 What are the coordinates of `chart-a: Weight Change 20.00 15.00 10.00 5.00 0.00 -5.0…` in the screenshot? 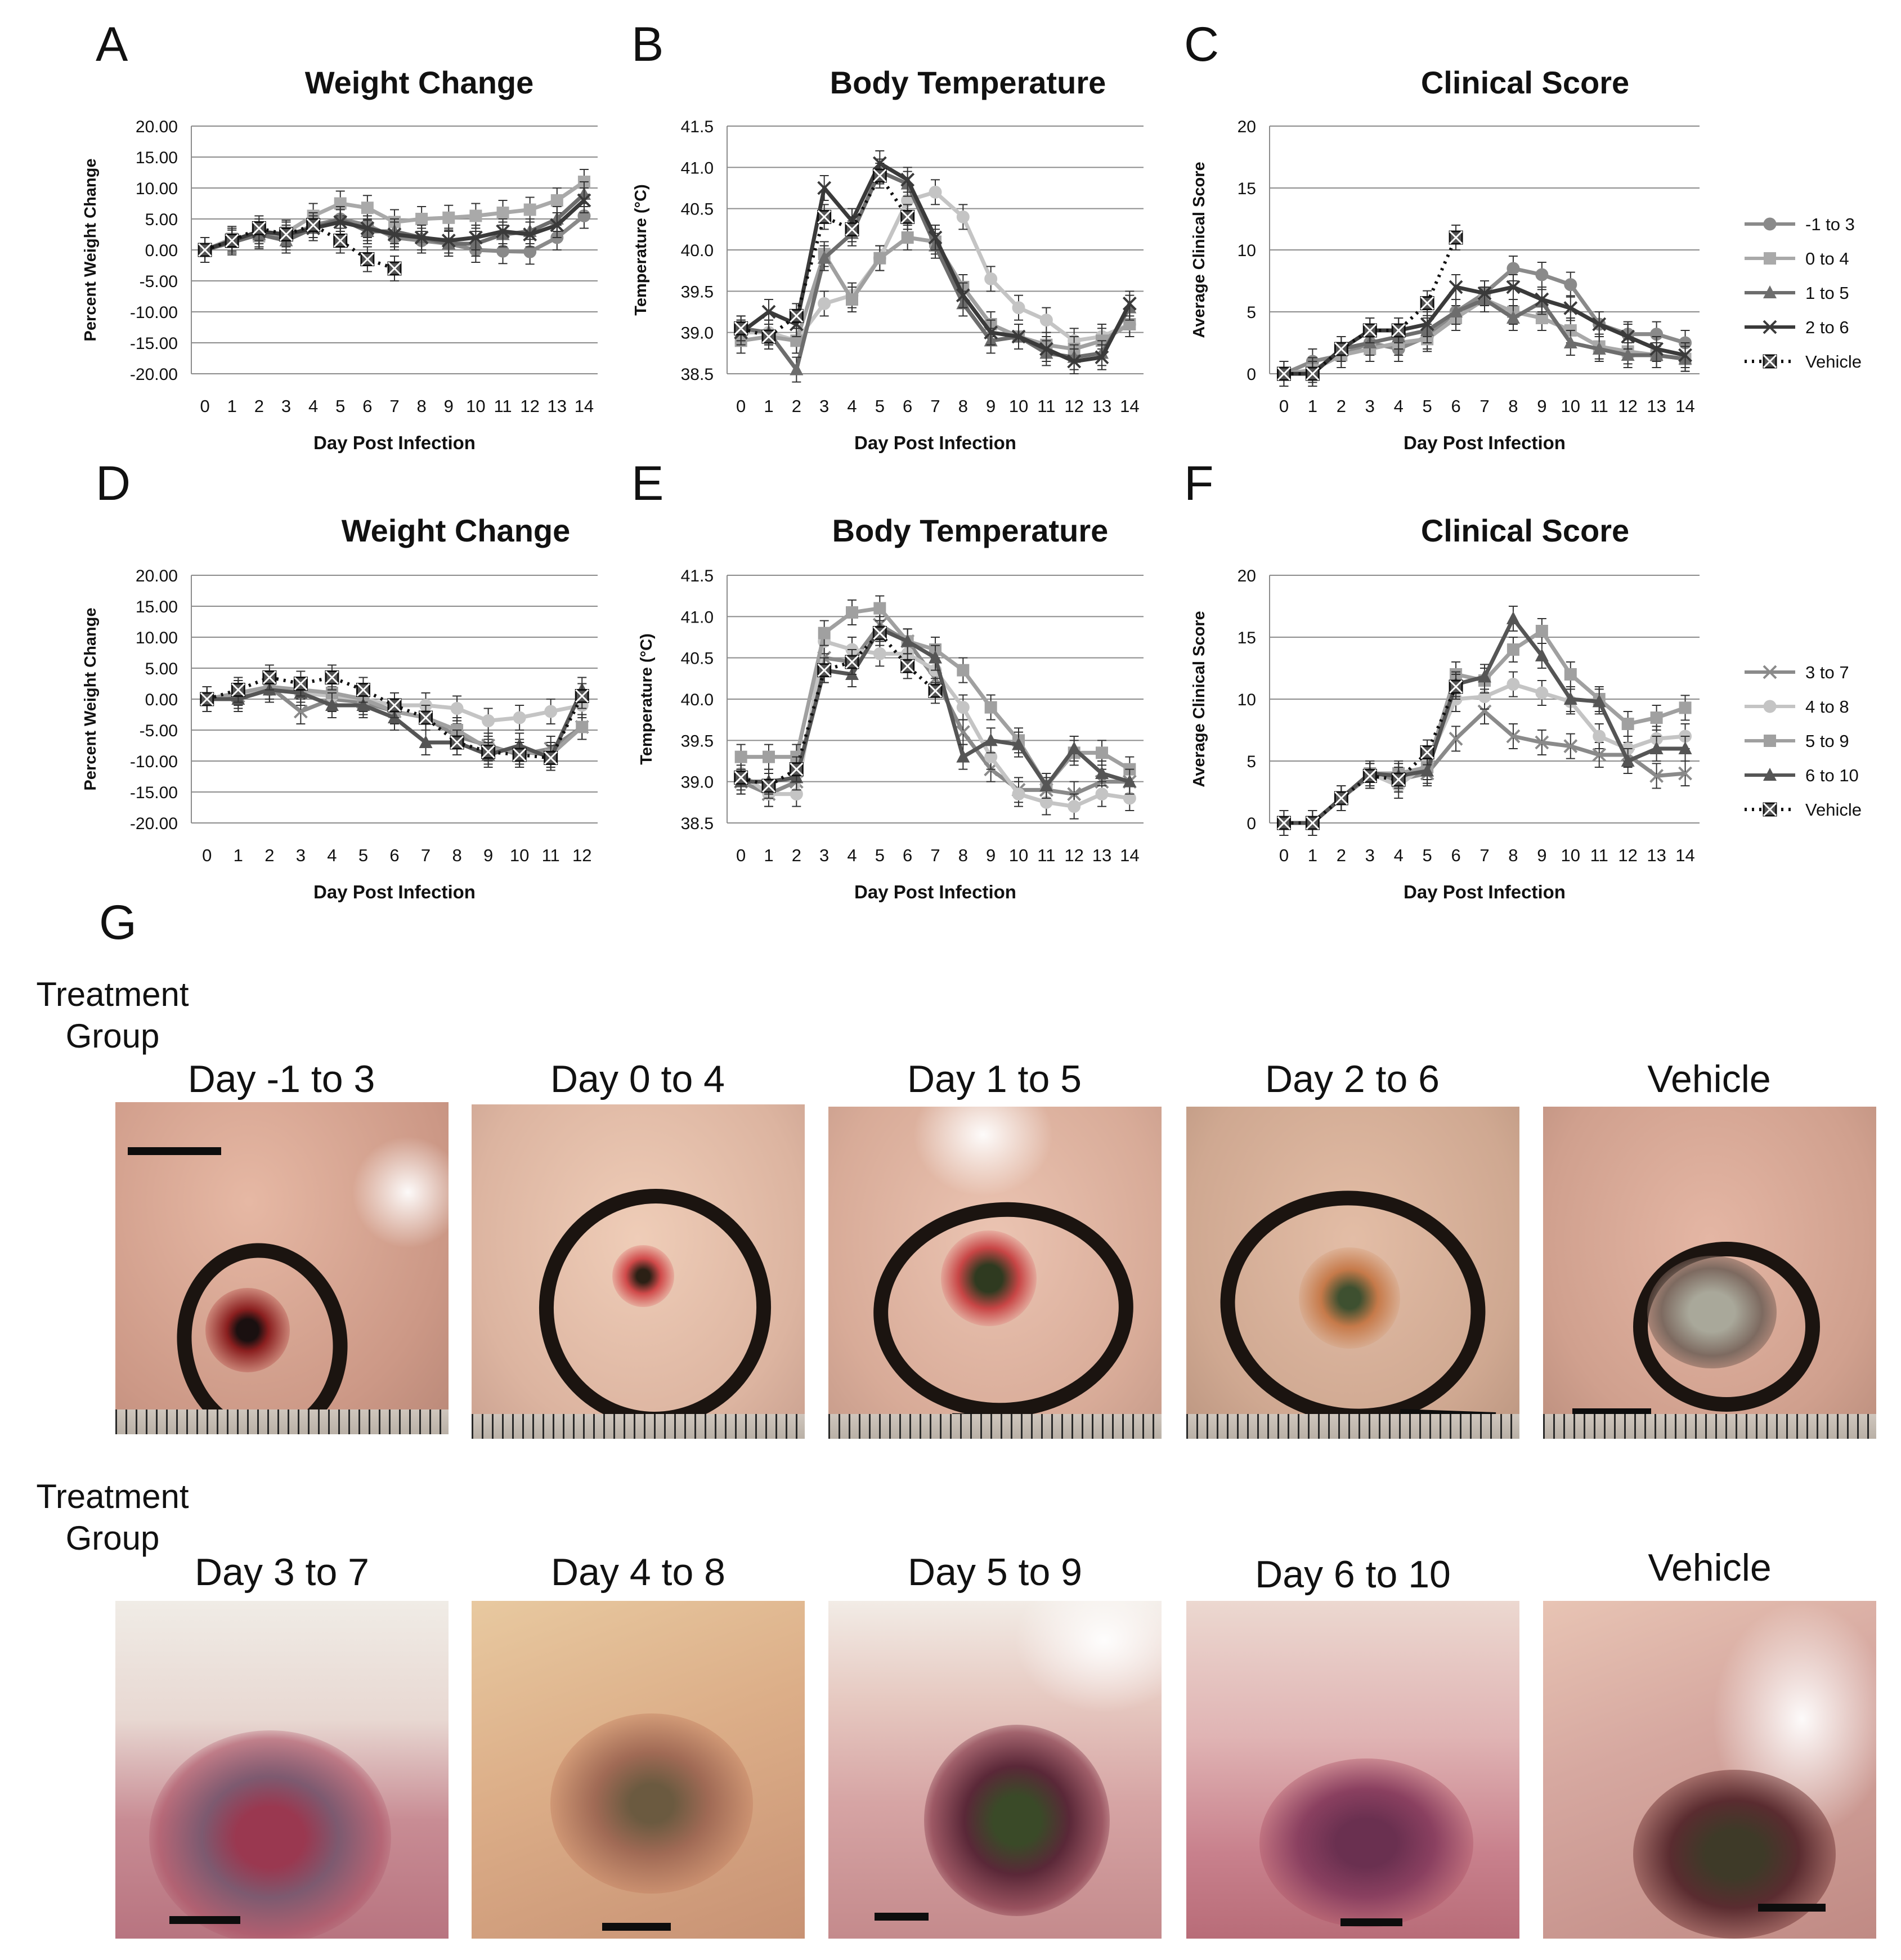 It's located at (340, 259).